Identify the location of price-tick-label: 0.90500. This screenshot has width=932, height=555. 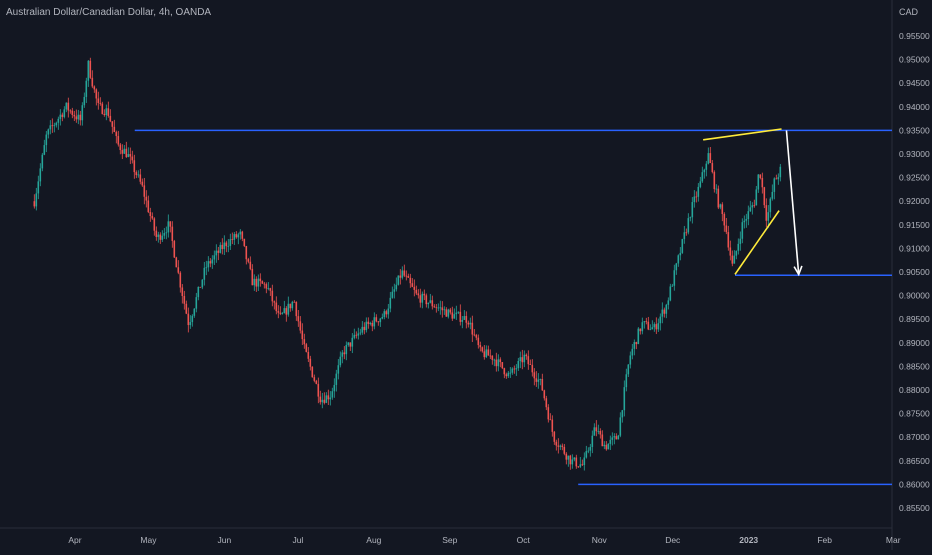
(914, 272).